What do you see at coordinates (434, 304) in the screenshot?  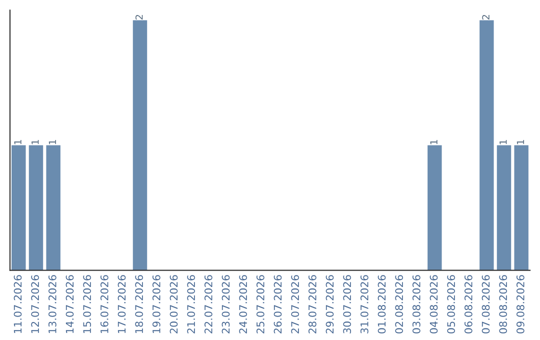 I see `x-tick-label: 04.08.2026` at bounding box center [434, 304].